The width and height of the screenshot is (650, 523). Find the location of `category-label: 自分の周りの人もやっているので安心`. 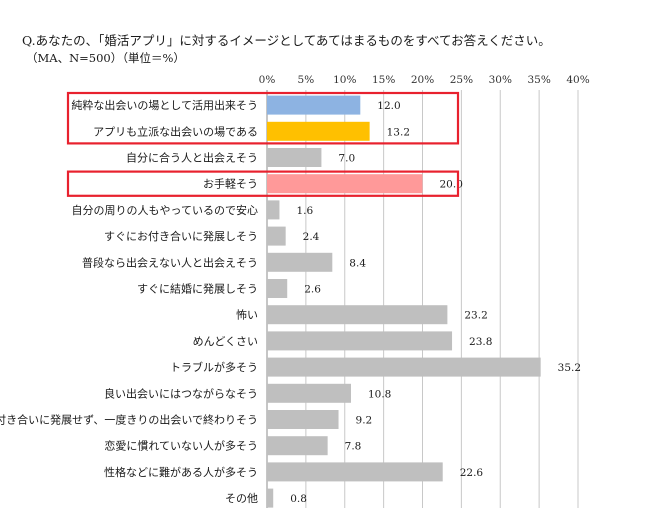

category-label: 自分の周りの人もやっているので安心 is located at coordinates (165, 210).